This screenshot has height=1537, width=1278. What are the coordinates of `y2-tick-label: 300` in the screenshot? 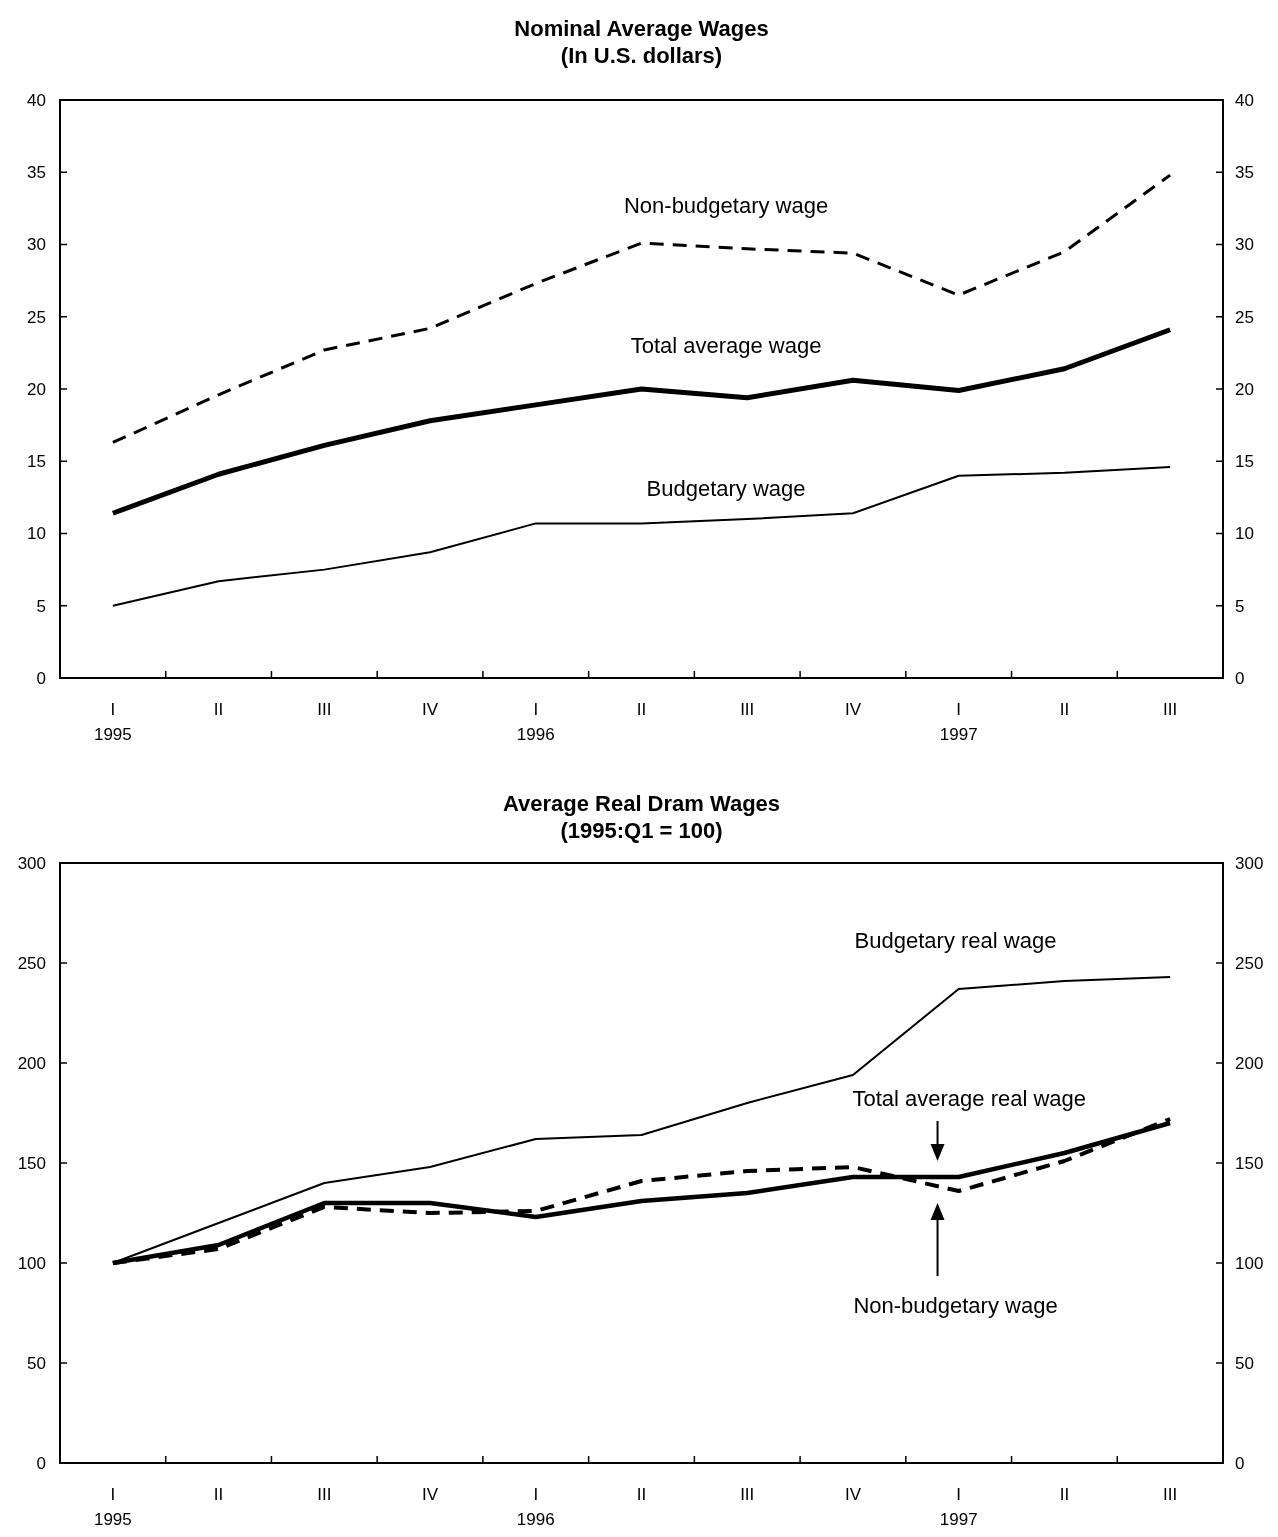 It's located at (1249, 863).